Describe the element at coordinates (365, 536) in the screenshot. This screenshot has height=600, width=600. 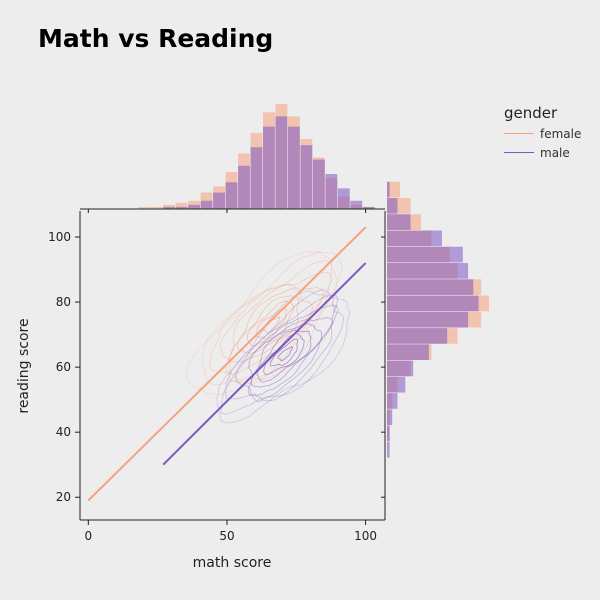
I see `x-tick-label: 100` at that location.